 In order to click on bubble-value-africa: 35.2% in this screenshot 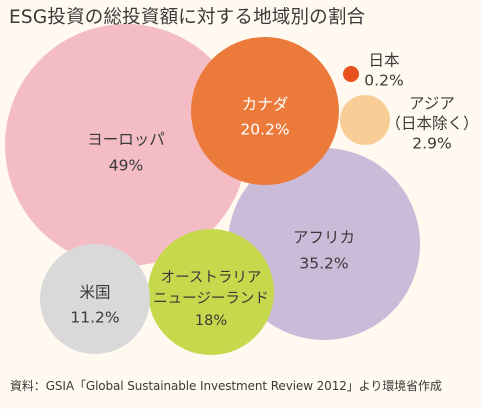, I will do `click(323, 264)`.